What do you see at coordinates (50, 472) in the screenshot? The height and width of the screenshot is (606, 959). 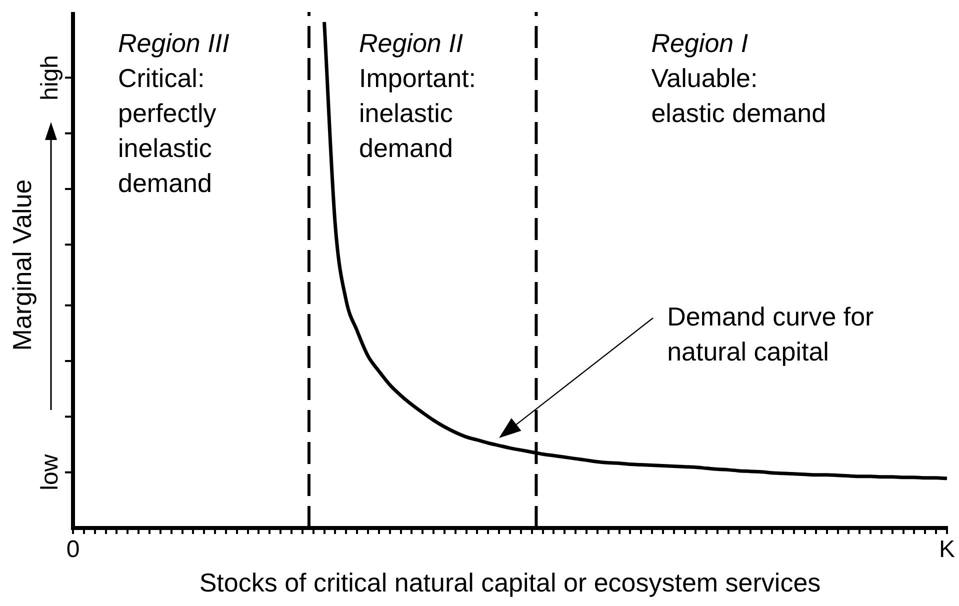 I see `text: low` at bounding box center [50, 472].